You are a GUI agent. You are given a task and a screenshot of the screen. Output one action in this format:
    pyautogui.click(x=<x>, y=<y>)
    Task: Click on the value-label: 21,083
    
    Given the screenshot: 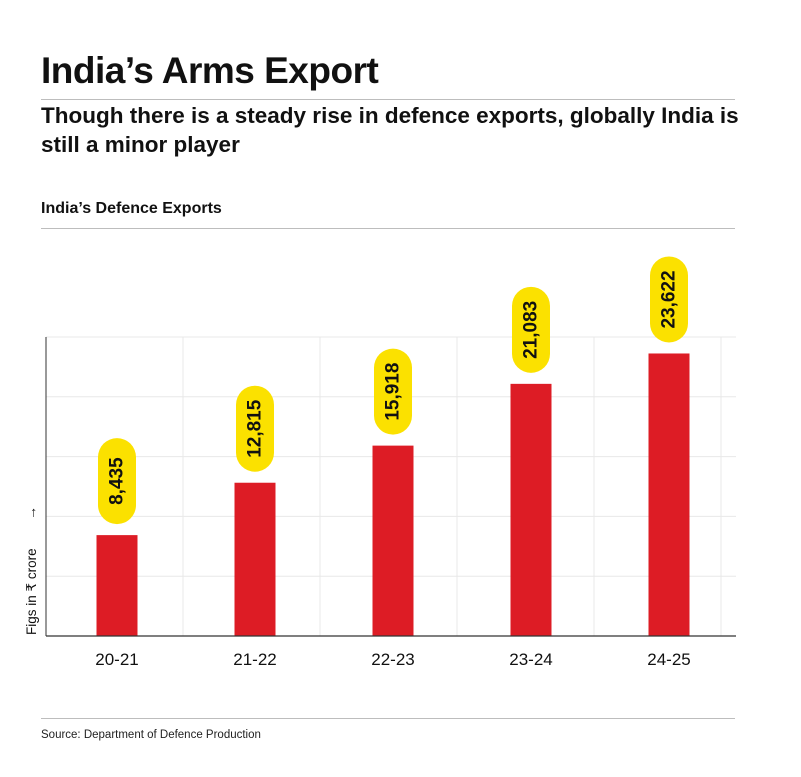 What is the action you would take?
    pyautogui.click(x=531, y=330)
    